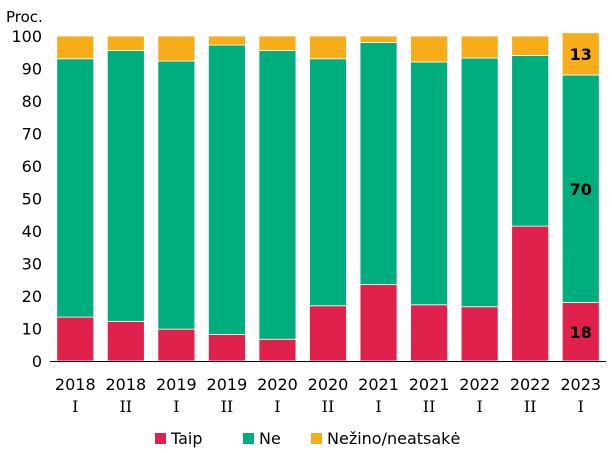  I want to click on y-tick-label: 60, so click(32, 166).